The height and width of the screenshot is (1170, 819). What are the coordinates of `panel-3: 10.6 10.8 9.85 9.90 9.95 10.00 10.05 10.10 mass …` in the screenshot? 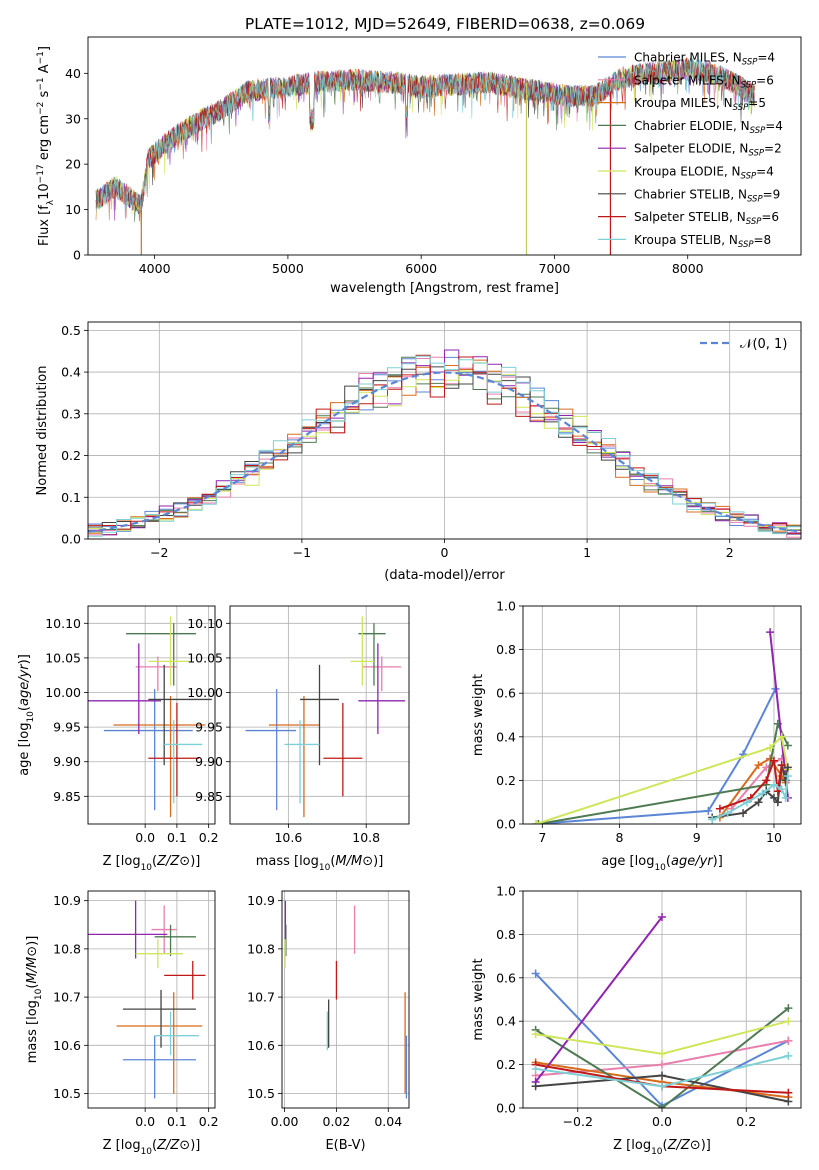 It's located at (298, 739).